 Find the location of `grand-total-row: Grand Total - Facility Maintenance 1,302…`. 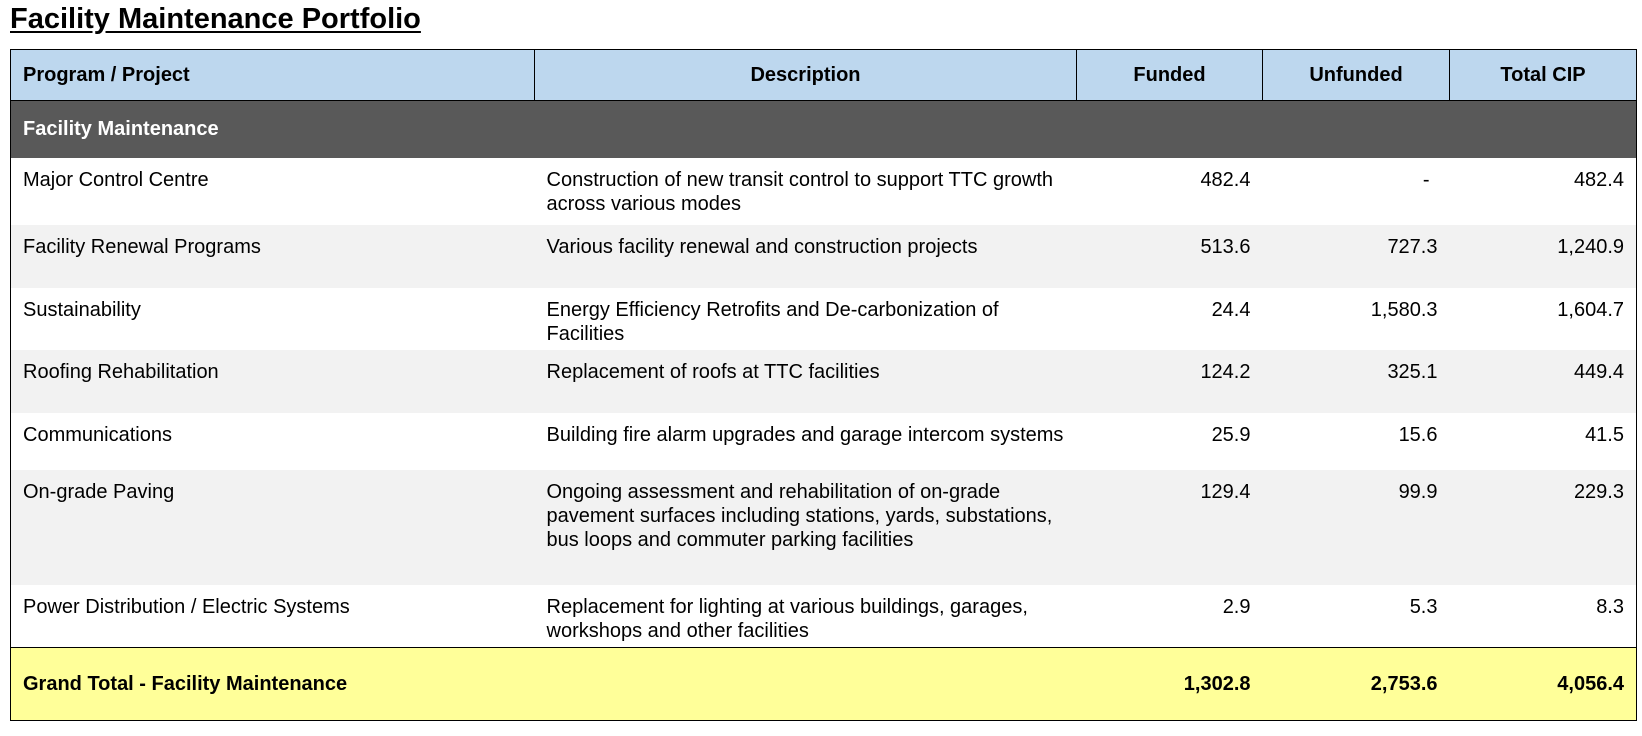

grand-total-row: Grand Total - Facility Maintenance 1,302… is located at coordinates (823, 684).